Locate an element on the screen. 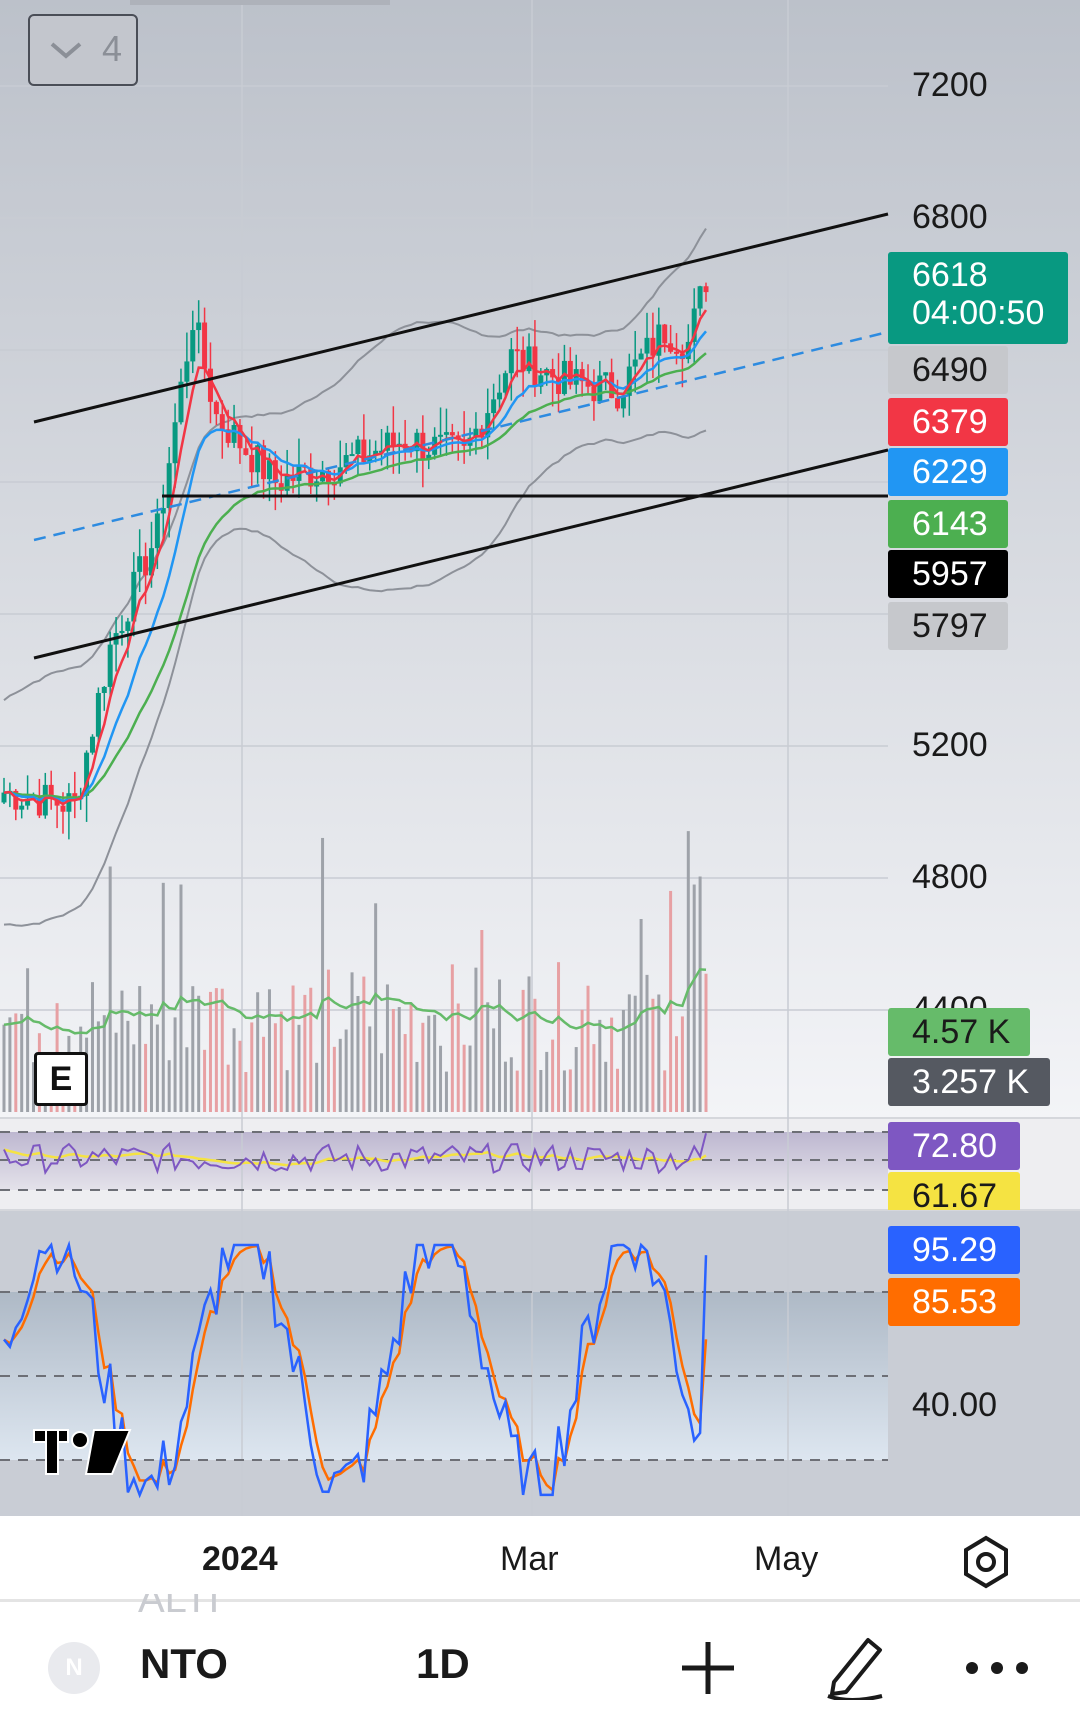 Image resolution: width=1080 pixels, height=1726 pixels. channel-lower-line is located at coordinates (461, 554).